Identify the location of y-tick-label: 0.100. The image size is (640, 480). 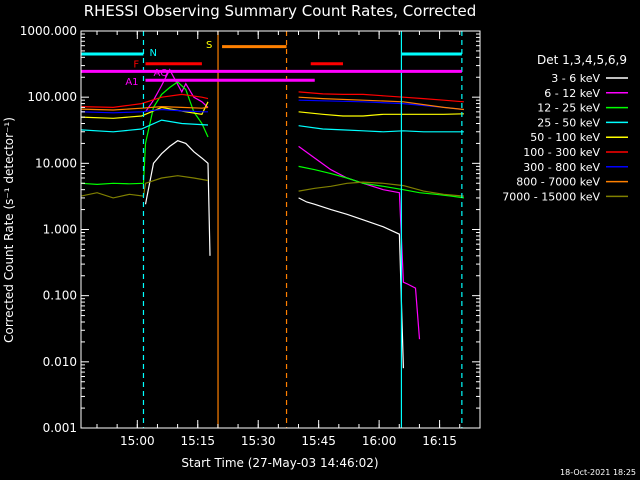
(60, 296).